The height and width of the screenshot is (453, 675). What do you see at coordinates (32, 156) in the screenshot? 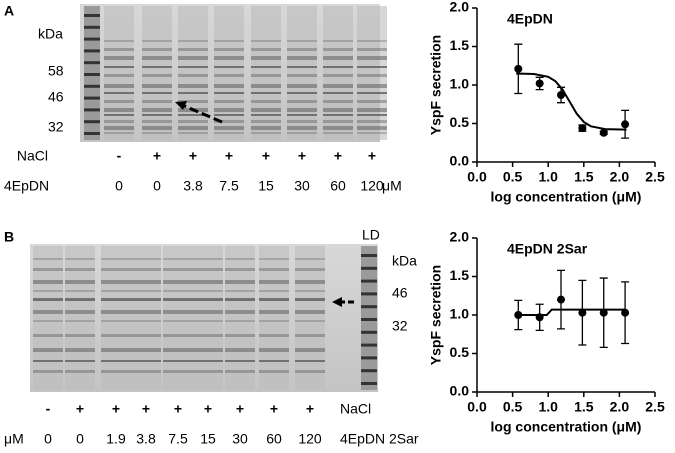
I see `nacl-label: NaCl` at bounding box center [32, 156].